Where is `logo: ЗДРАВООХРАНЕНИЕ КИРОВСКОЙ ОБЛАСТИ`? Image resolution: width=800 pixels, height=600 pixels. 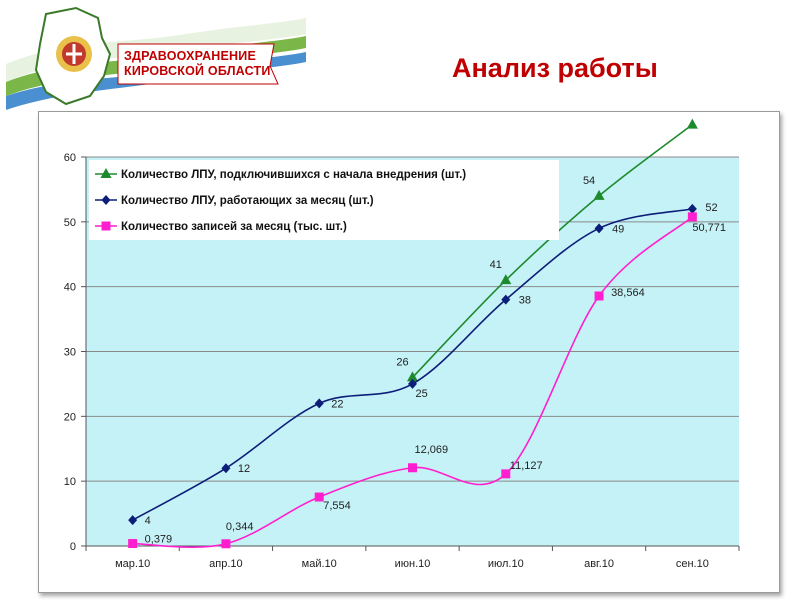 logo: ЗДРАВООХРАНЕНИЕ КИРОВСКОЙ ОБЛАСТИ is located at coordinates (156, 58).